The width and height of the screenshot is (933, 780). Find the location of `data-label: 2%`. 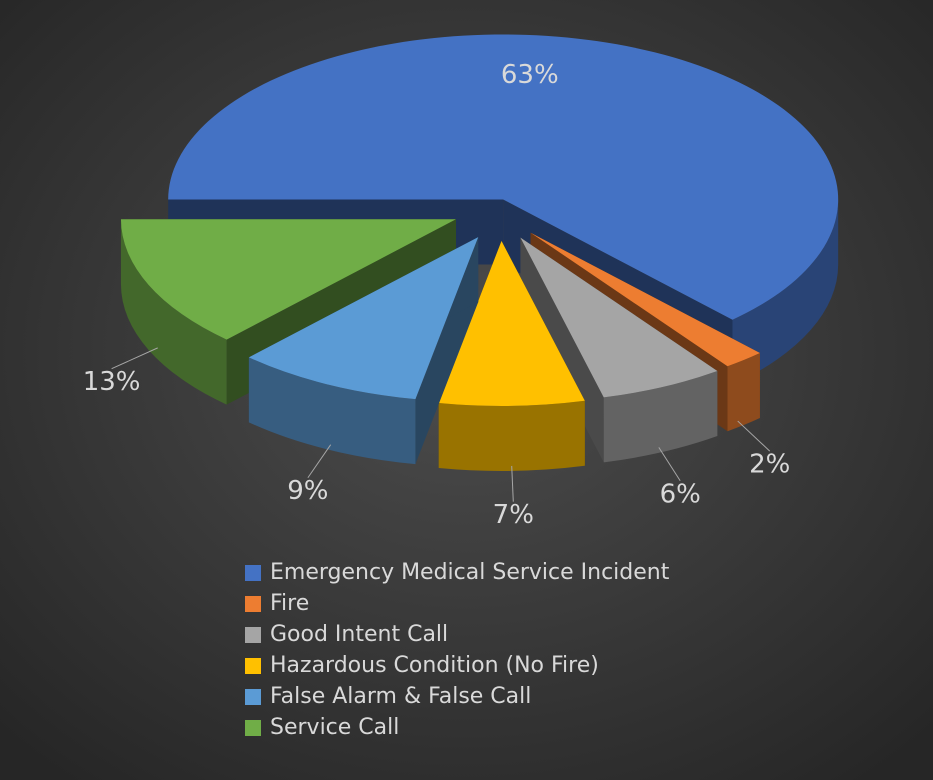

data-label: 2% is located at coordinates (769, 465).